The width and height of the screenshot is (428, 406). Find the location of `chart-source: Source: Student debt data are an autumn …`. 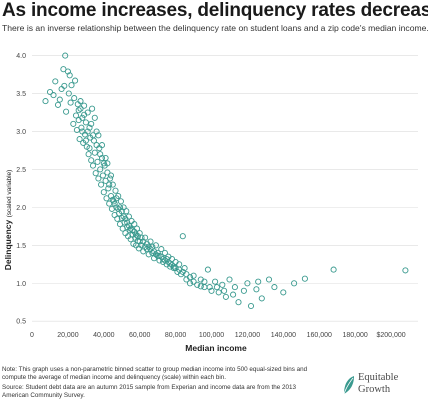

chart-source: Source: Student debt data are an autumn … is located at coordinates (149, 392).